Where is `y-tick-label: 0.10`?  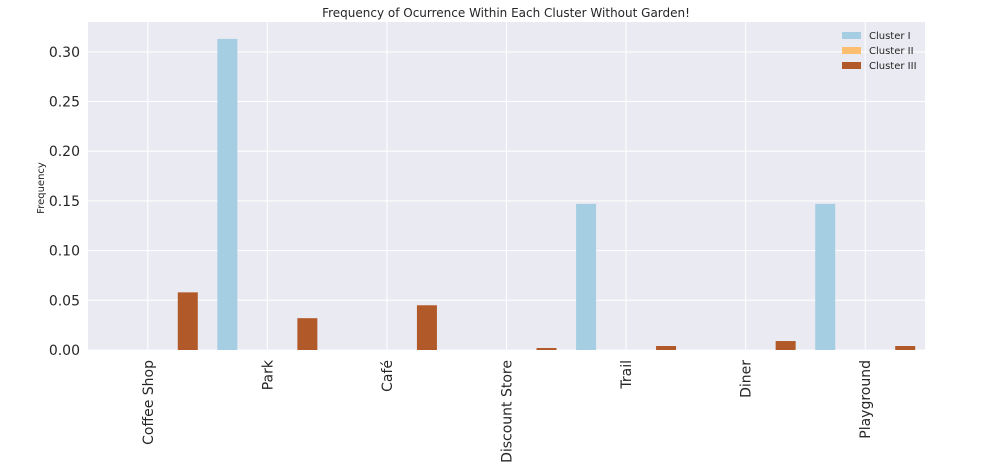 y-tick-label: 0.10 is located at coordinates (64, 252).